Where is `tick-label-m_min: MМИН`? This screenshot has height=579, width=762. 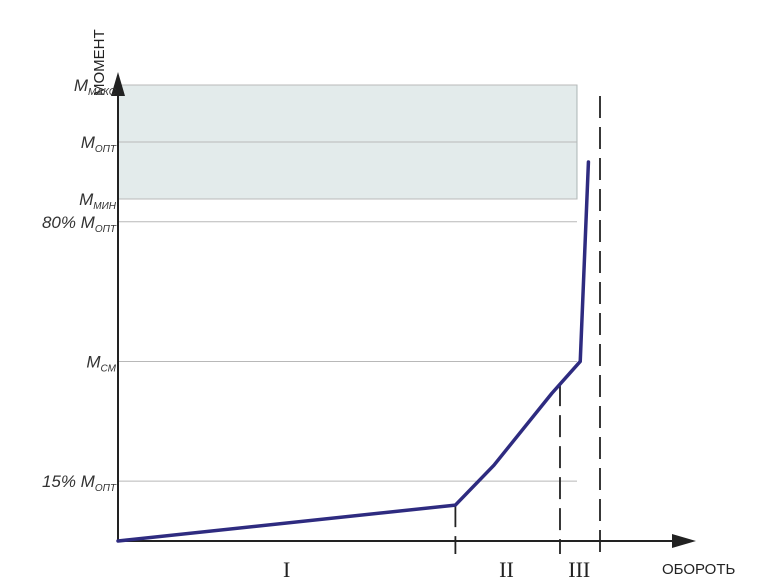
tick-label-m_min: MМИН is located at coordinates (98, 201).